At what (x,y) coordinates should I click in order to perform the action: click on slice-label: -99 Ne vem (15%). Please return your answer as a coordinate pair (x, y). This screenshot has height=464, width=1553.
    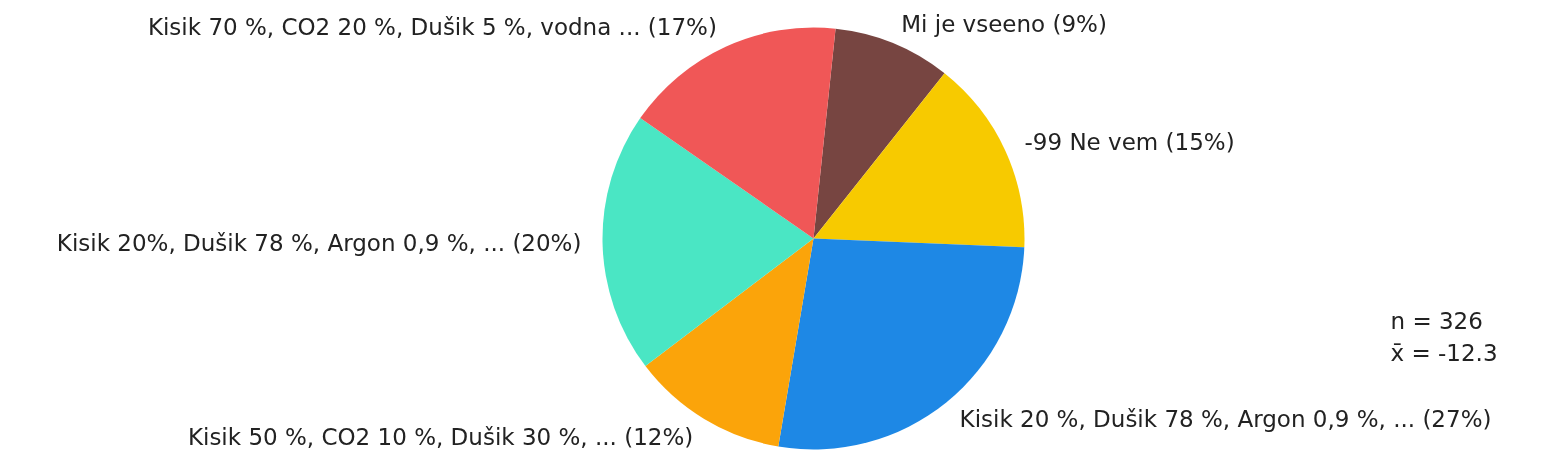
    Looking at the image, I should click on (1129, 141).